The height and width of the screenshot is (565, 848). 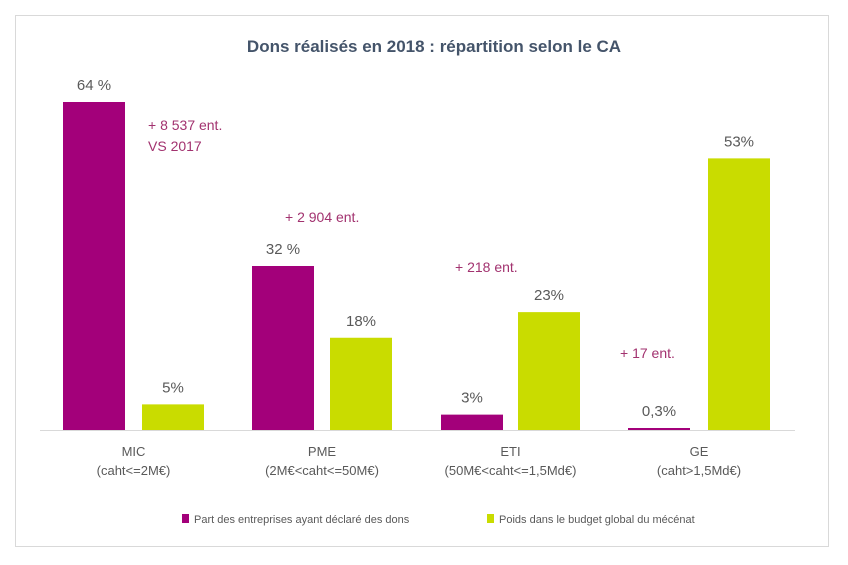 What do you see at coordinates (699, 470) in the screenshot?
I see `category-sublabel: (caht>1,5Md€)` at bounding box center [699, 470].